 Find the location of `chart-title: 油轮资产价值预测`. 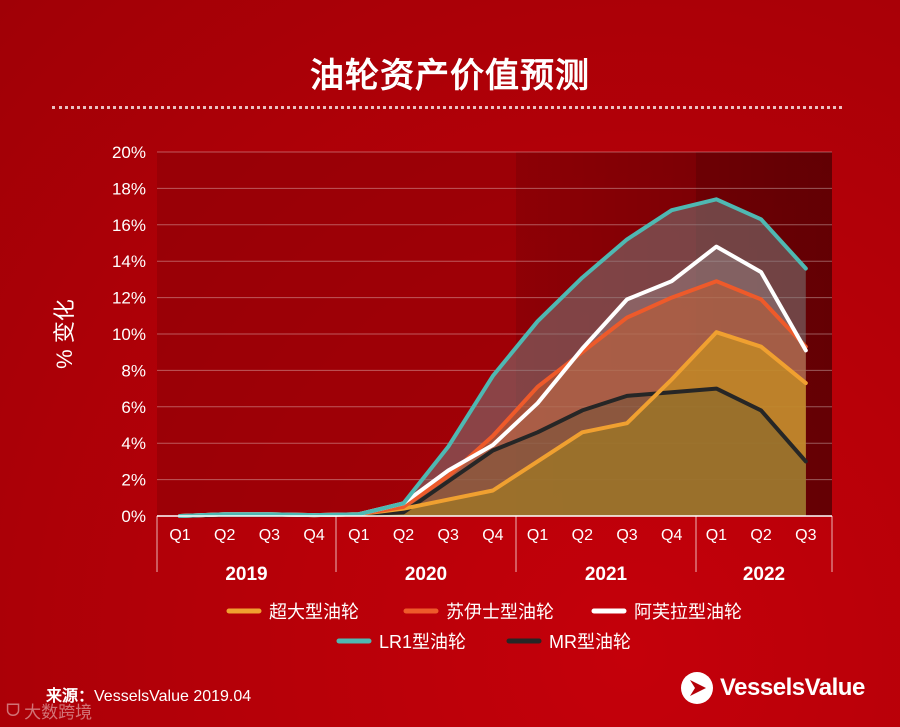

chart-title: 油轮资产价值预测 is located at coordinates (450, 76).